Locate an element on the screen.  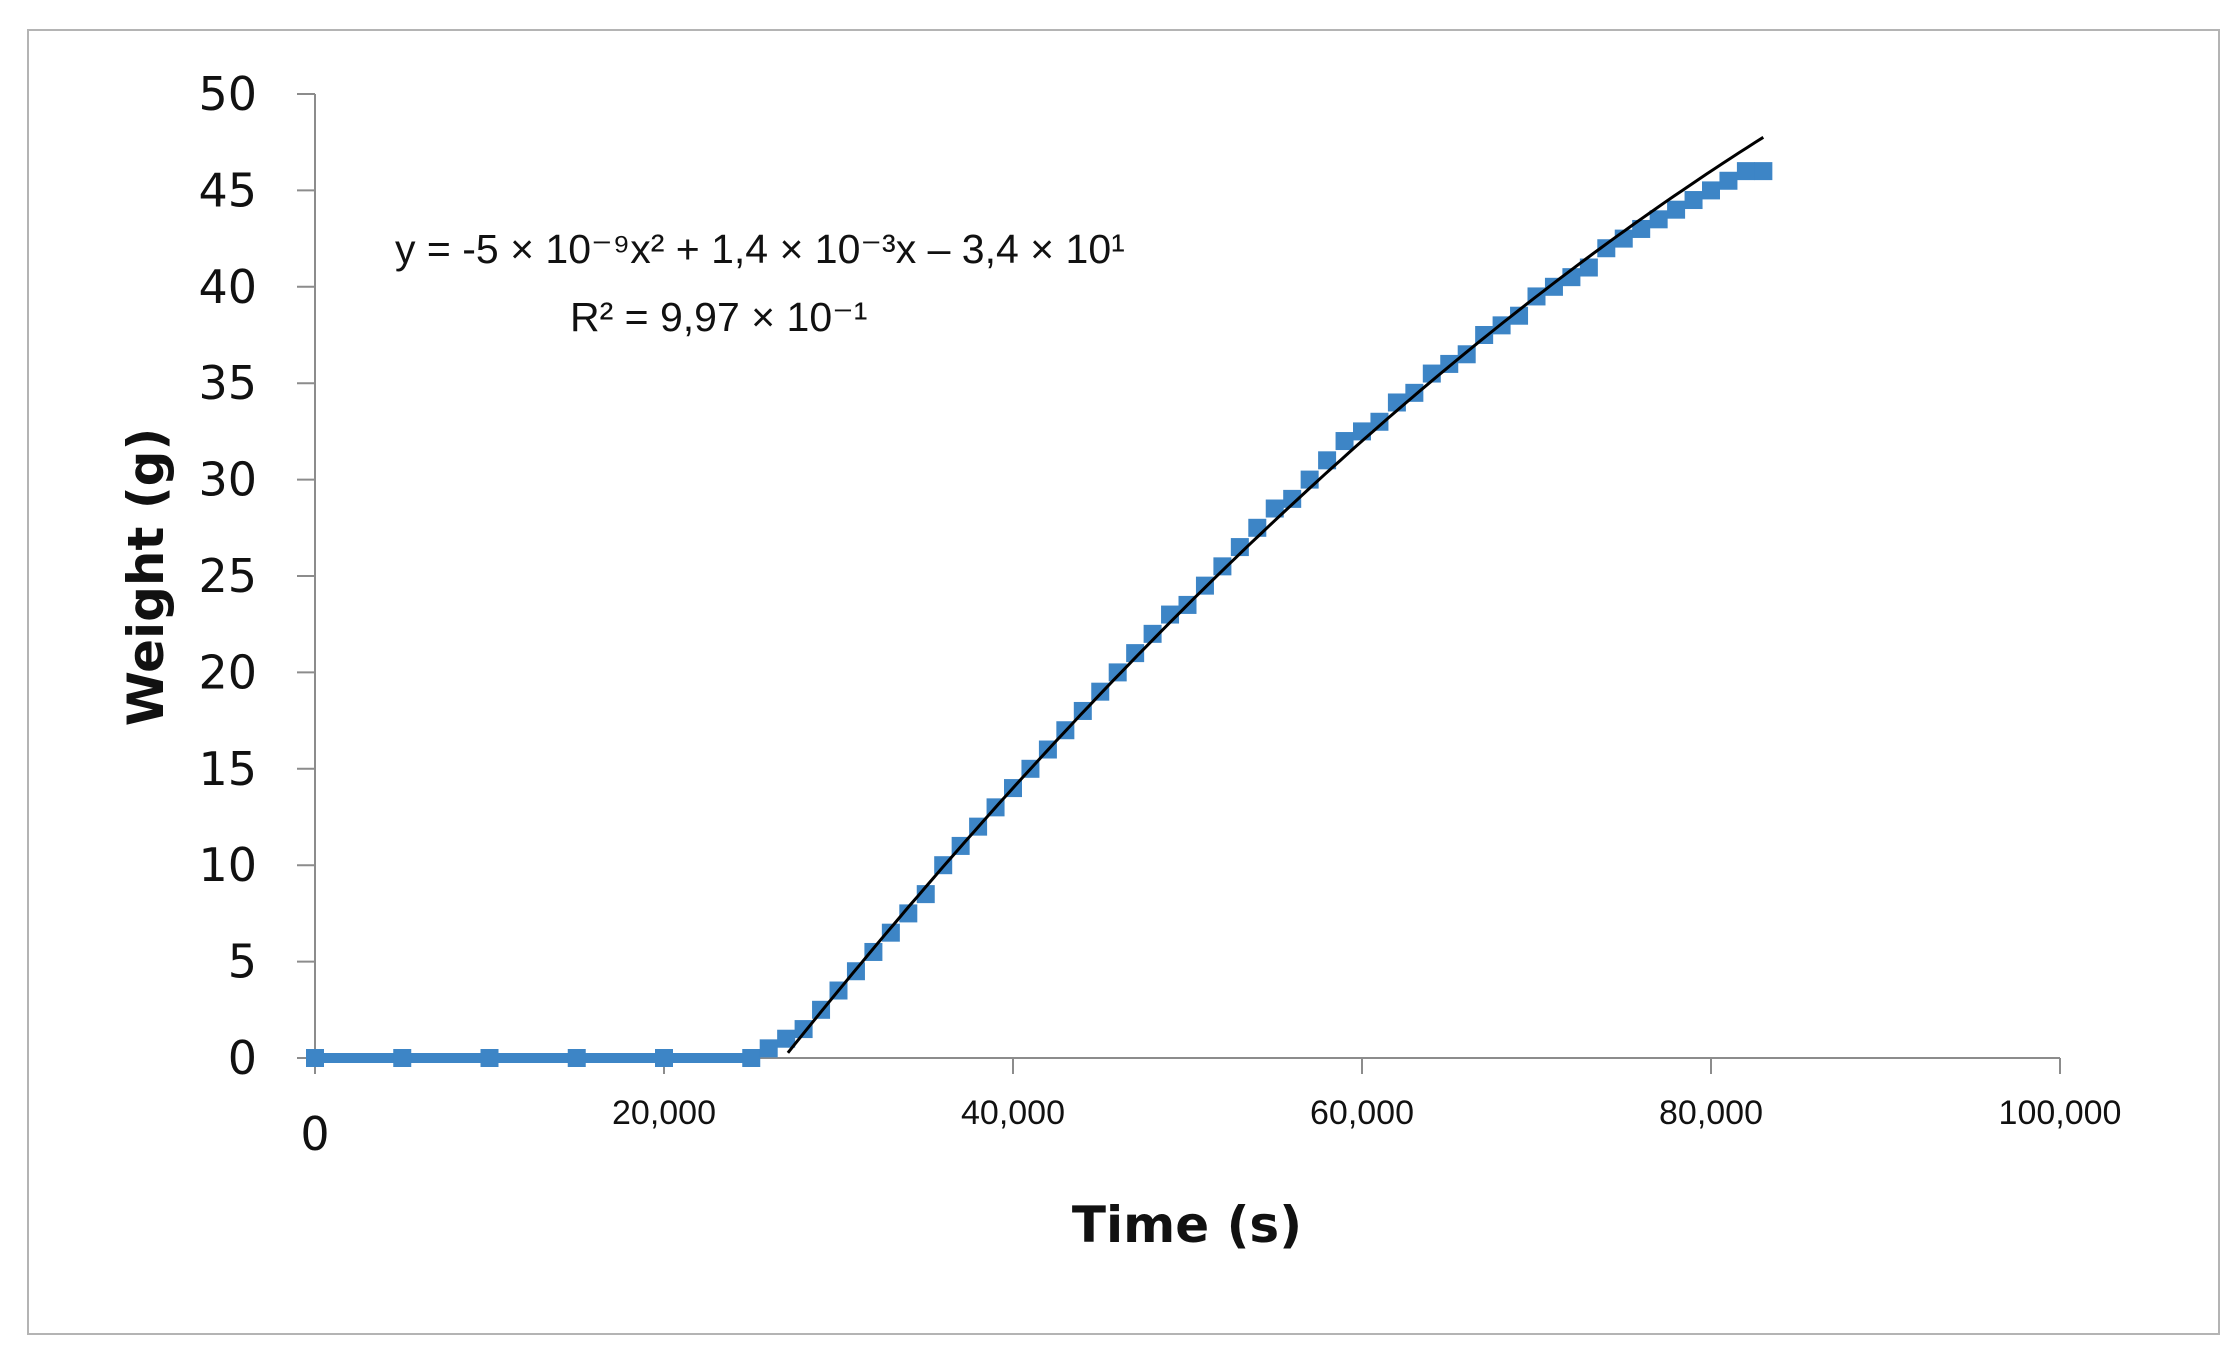
x-tick-label: 40,000 is located at coordinates (1013, 1113).